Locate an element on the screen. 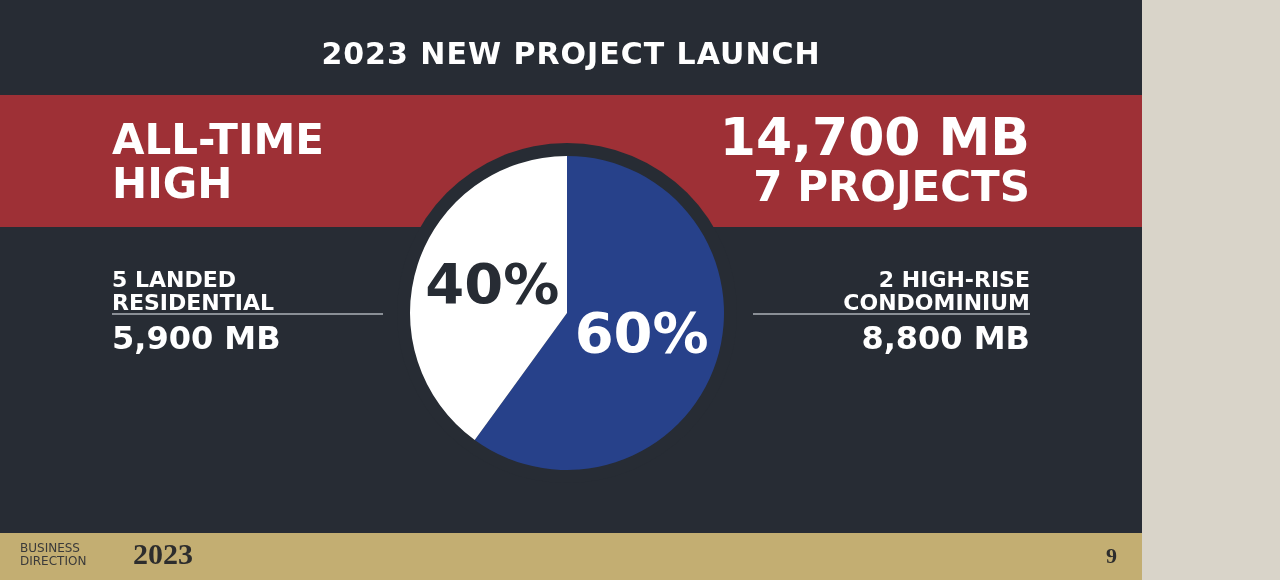 The image size is (1280, 580). text: ALL-TIME HIGH is located at coordinates (219, 162).